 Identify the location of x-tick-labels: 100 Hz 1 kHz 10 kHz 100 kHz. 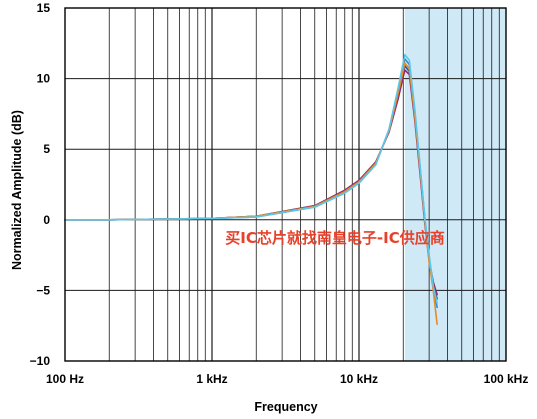
(287, 379).